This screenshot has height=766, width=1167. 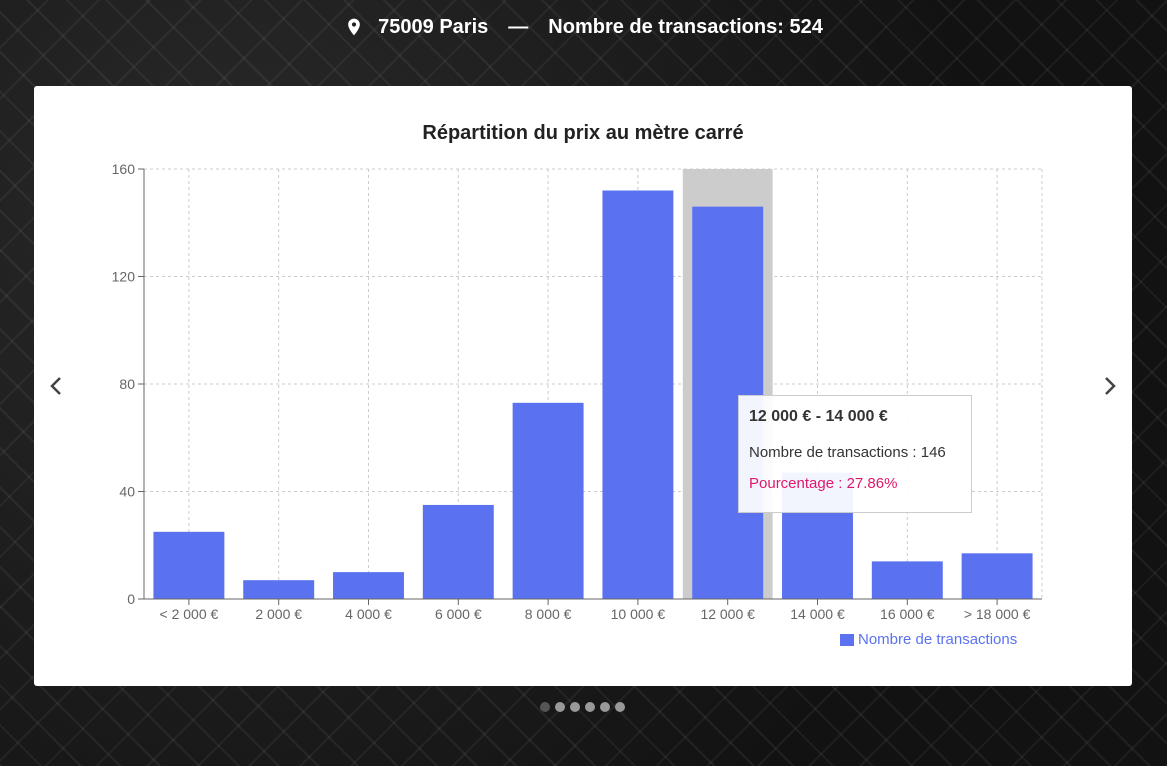 I want to click on chevron-left-icon, so click(x=55, y=386).